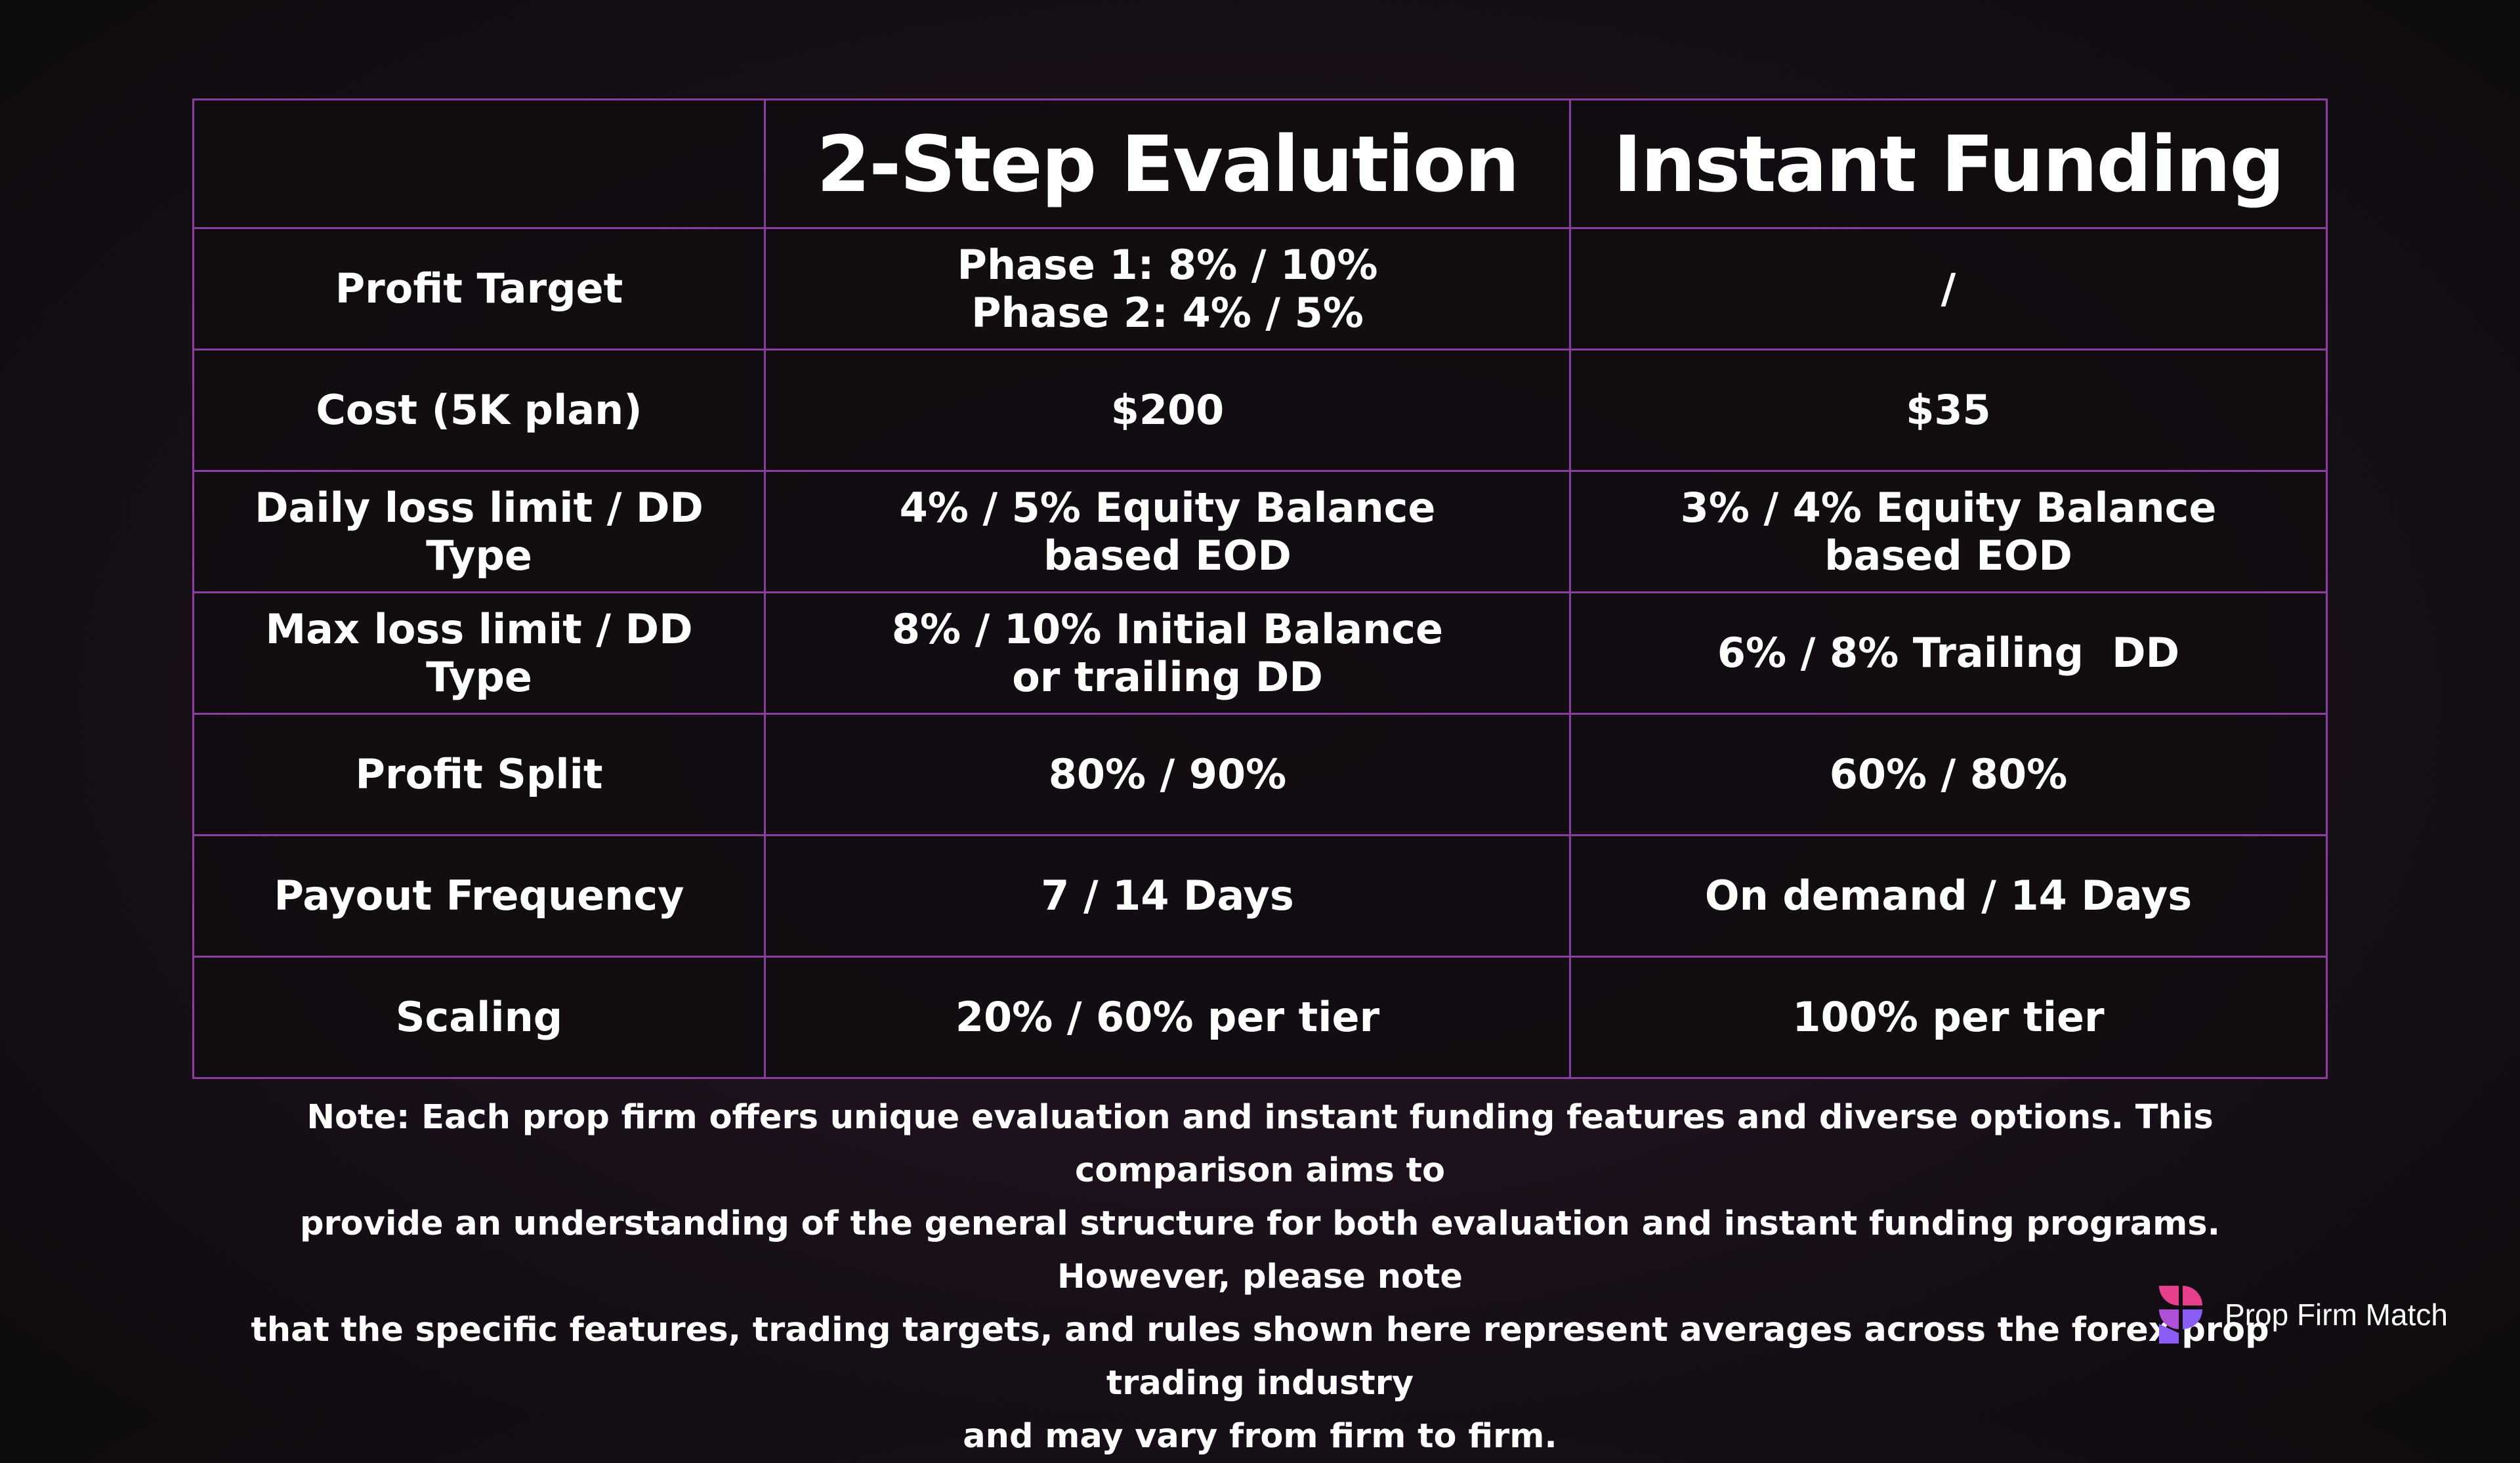 The image size is (2520, 1463). I want to click on row-label: Max loss limit / DD Type, so click(479, 653).